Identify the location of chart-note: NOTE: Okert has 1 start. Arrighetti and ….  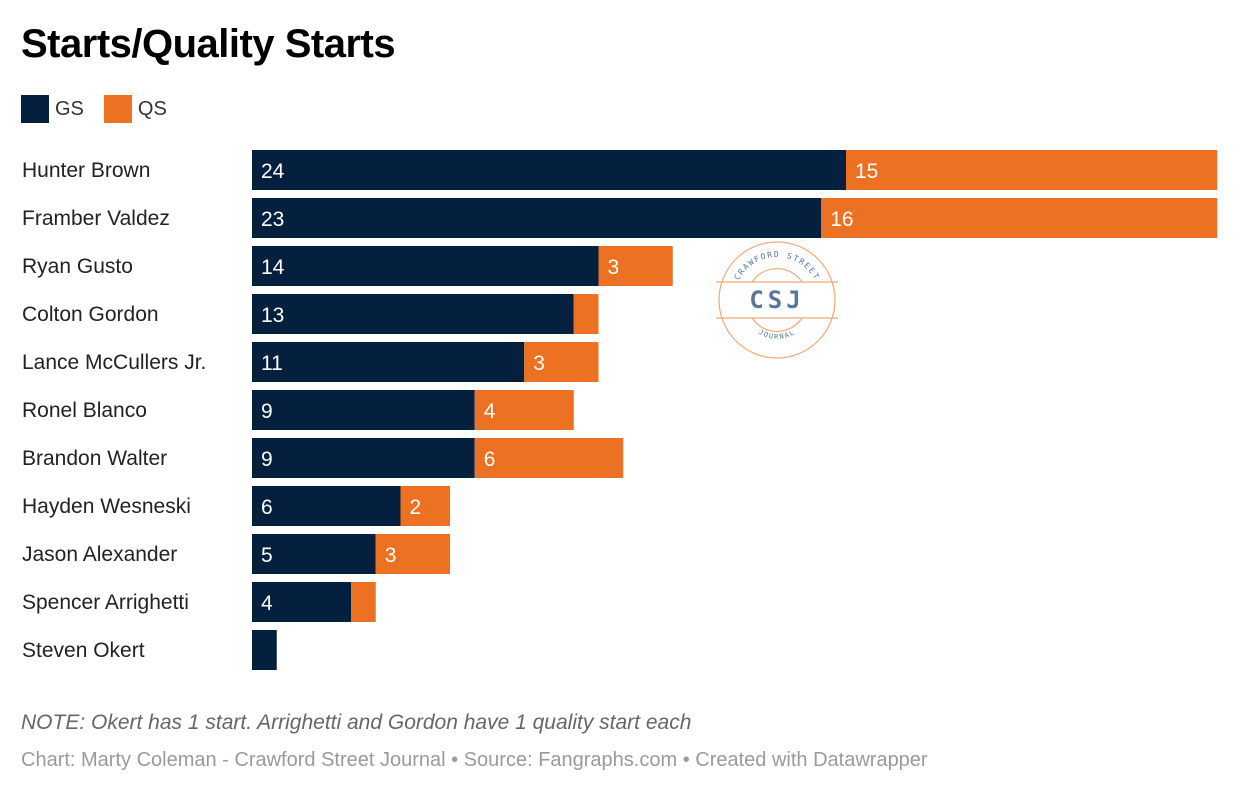
(356, 722).